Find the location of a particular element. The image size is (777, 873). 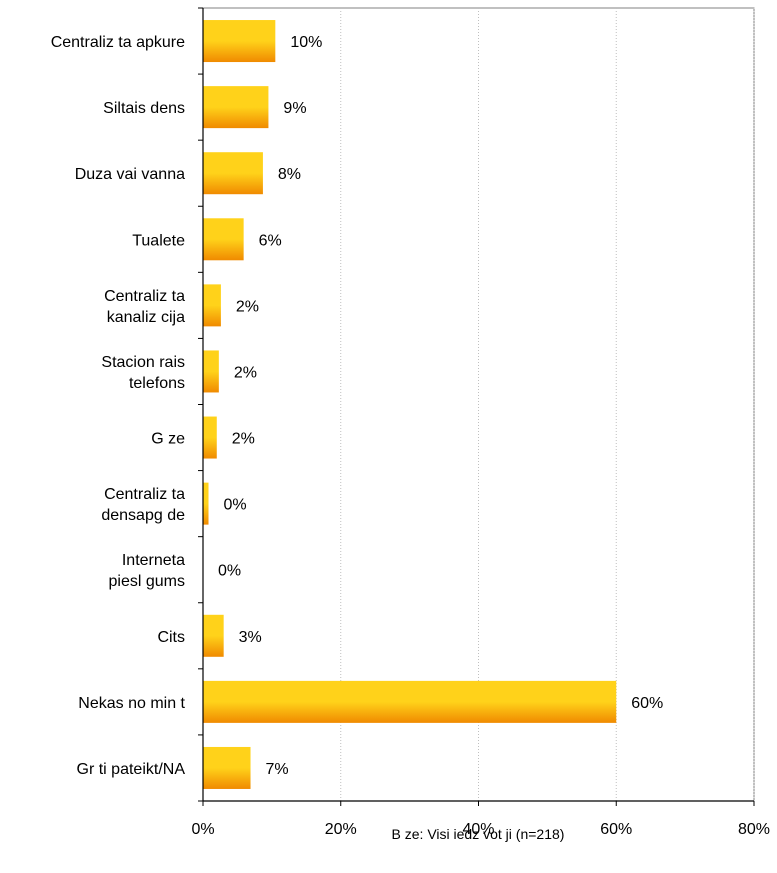

category-label-5: Stacion rais telefons is located at coordinates (143, 373).